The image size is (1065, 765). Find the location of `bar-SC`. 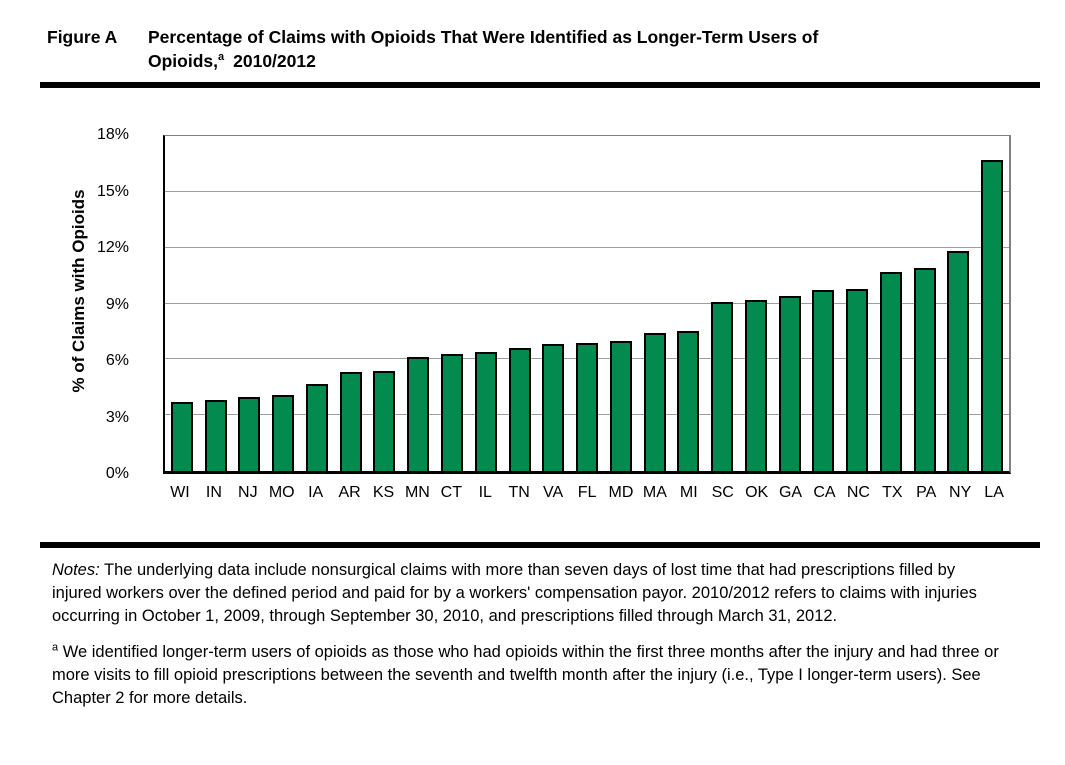

bar-SC is located at coordinates (722, 386).